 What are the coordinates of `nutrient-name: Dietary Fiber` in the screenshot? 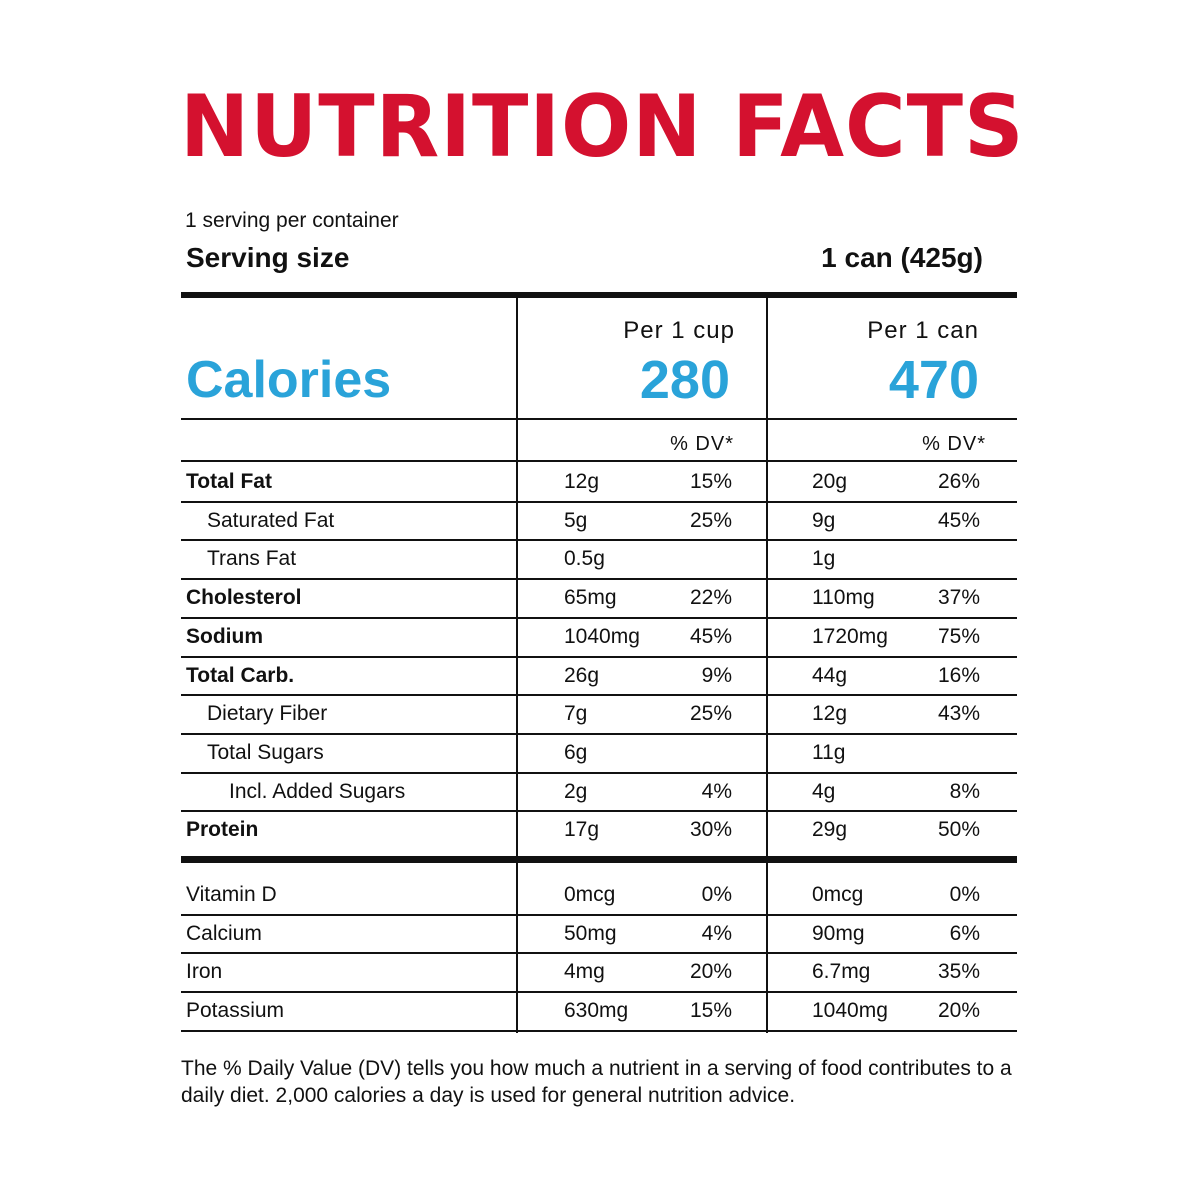 It's located at (267, 714).